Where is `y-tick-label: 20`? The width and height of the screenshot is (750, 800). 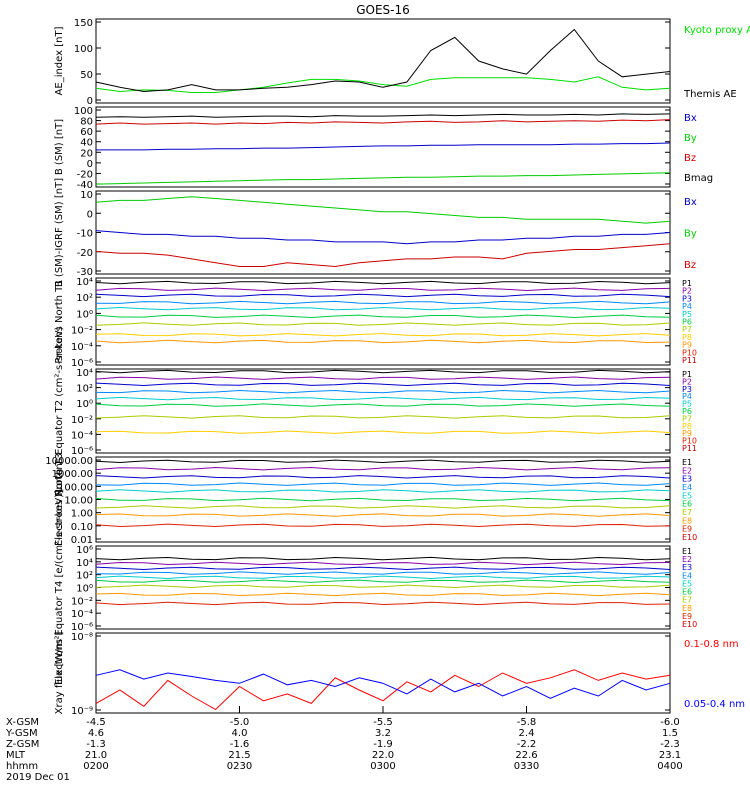 y-tick-label: 20 is located at coordinates (86, 153).